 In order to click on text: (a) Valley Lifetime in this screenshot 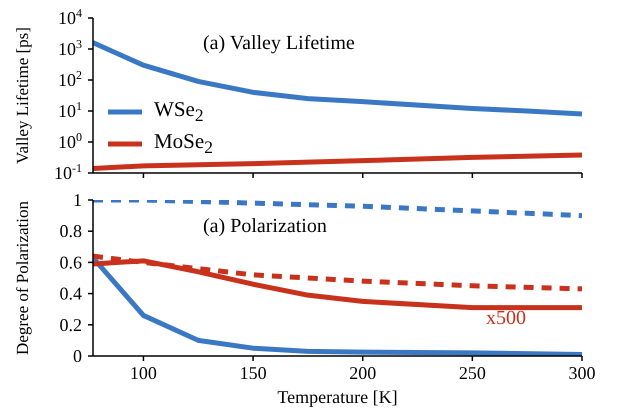, I will do `click(279, 43)`.